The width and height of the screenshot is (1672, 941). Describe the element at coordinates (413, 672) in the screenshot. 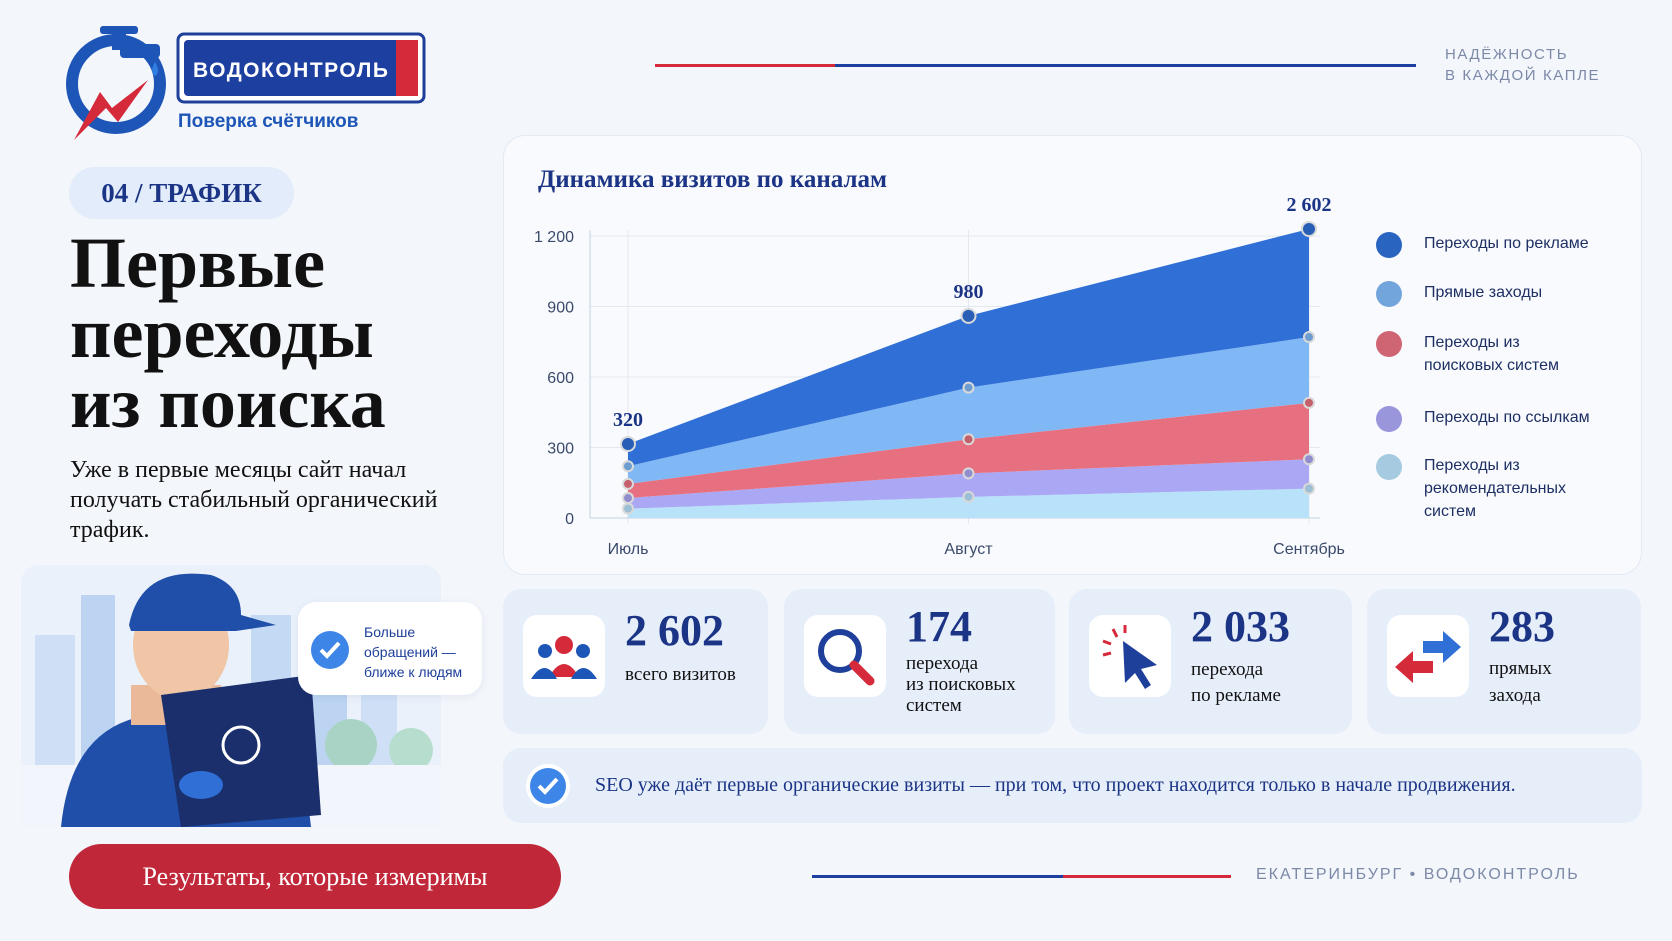

I see `callout-line: ближе к людям` at that location.